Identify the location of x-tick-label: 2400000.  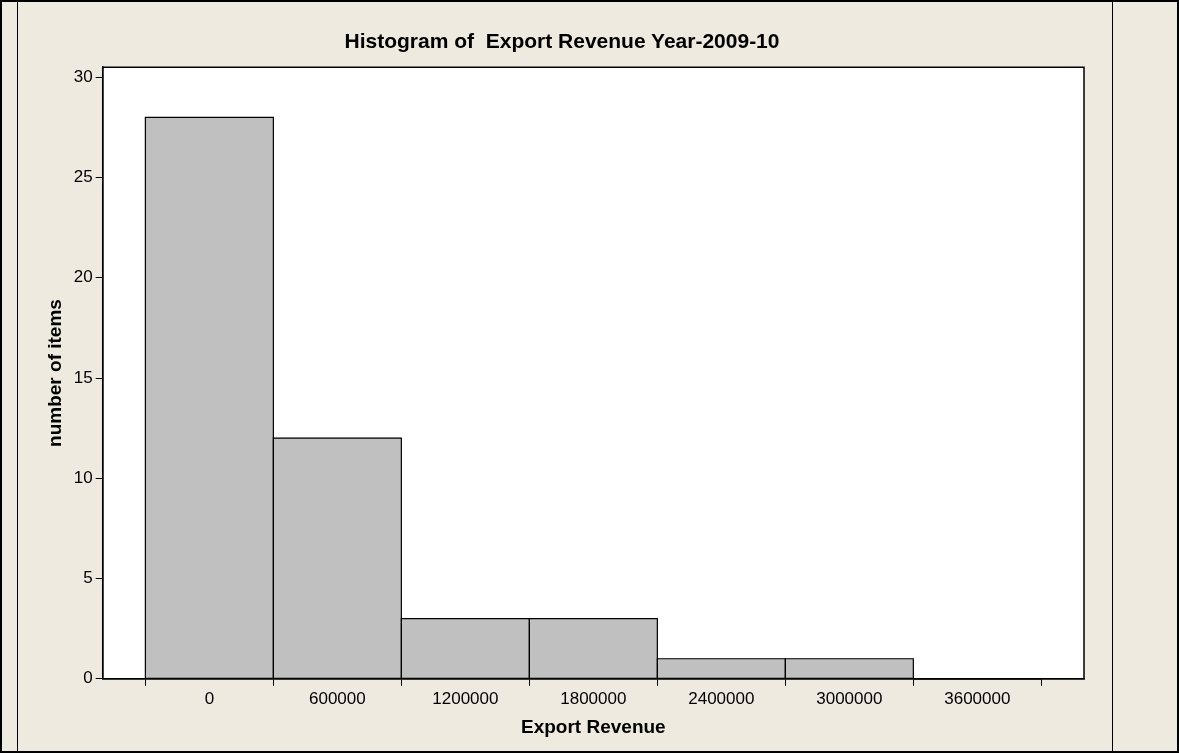
(721, 698).